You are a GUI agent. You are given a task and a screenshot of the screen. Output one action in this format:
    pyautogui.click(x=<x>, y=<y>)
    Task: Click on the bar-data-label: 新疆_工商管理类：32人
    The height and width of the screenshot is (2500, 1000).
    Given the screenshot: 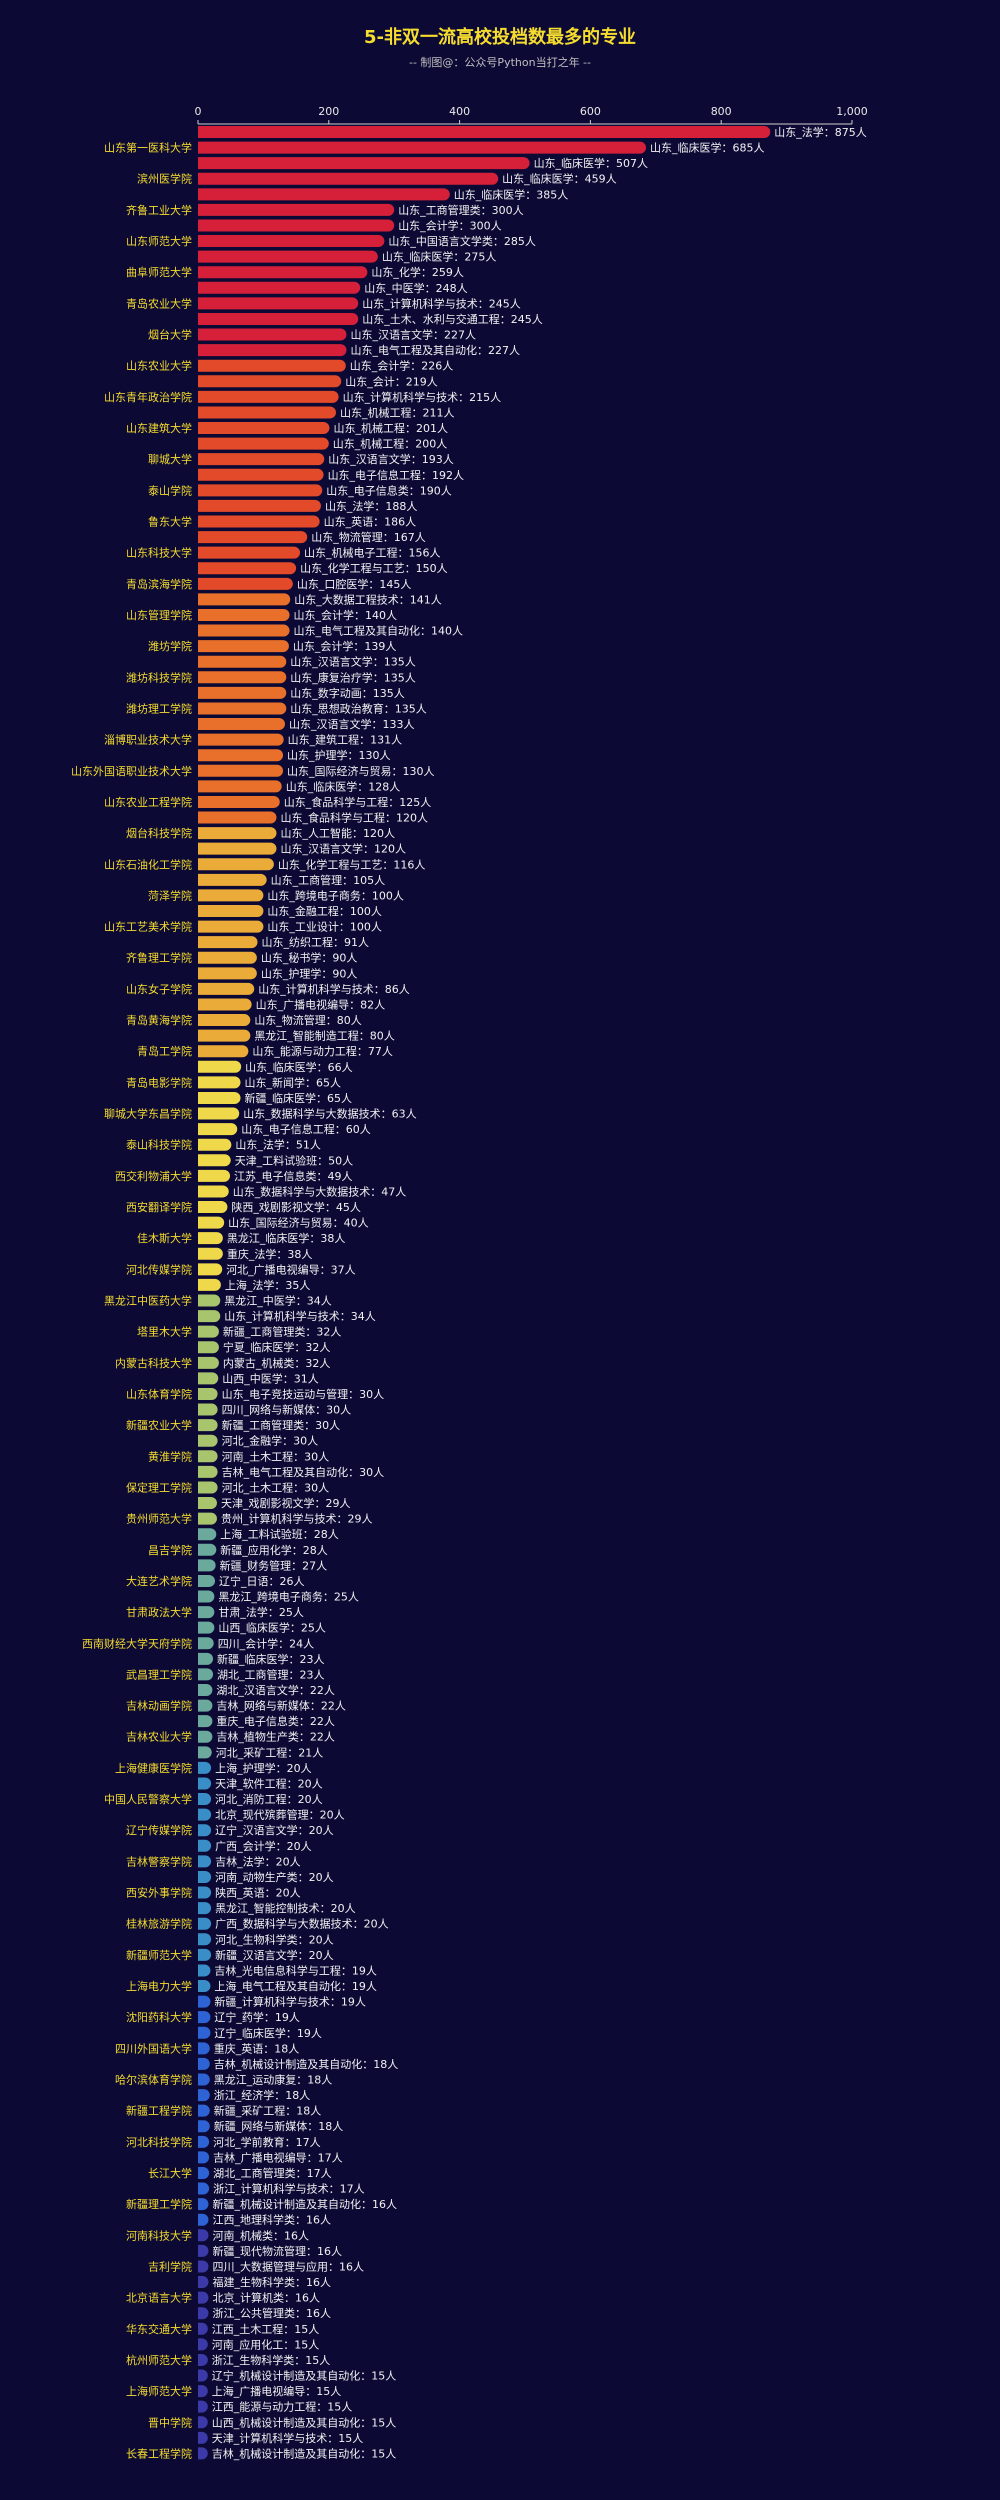 What is the action you would take?
    pyautogui.click(x=282, y=1332)
    